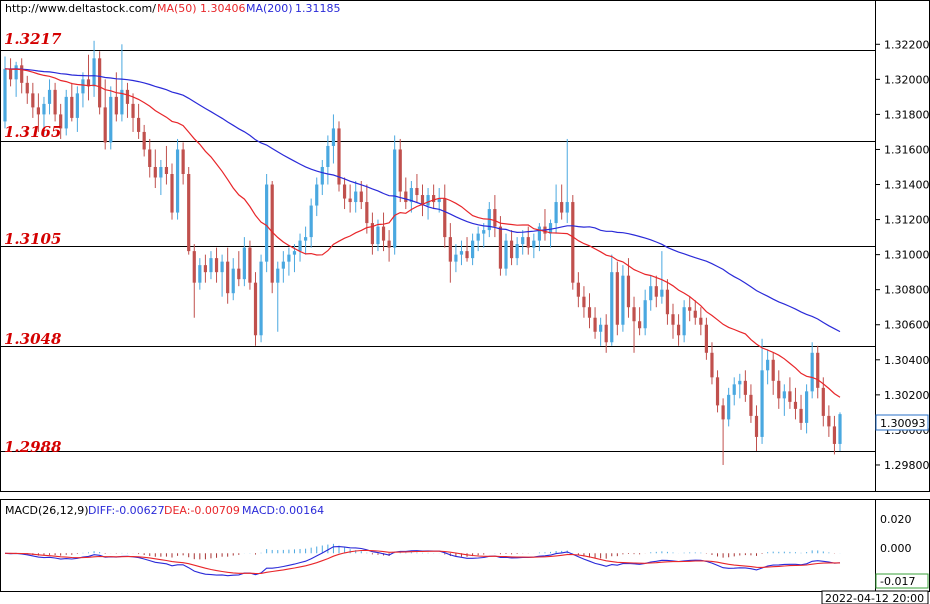  Describe the element at coordinates (283, 510) in the screenshot. I see `macd-hist-label: MACD:0.00164` at that location.